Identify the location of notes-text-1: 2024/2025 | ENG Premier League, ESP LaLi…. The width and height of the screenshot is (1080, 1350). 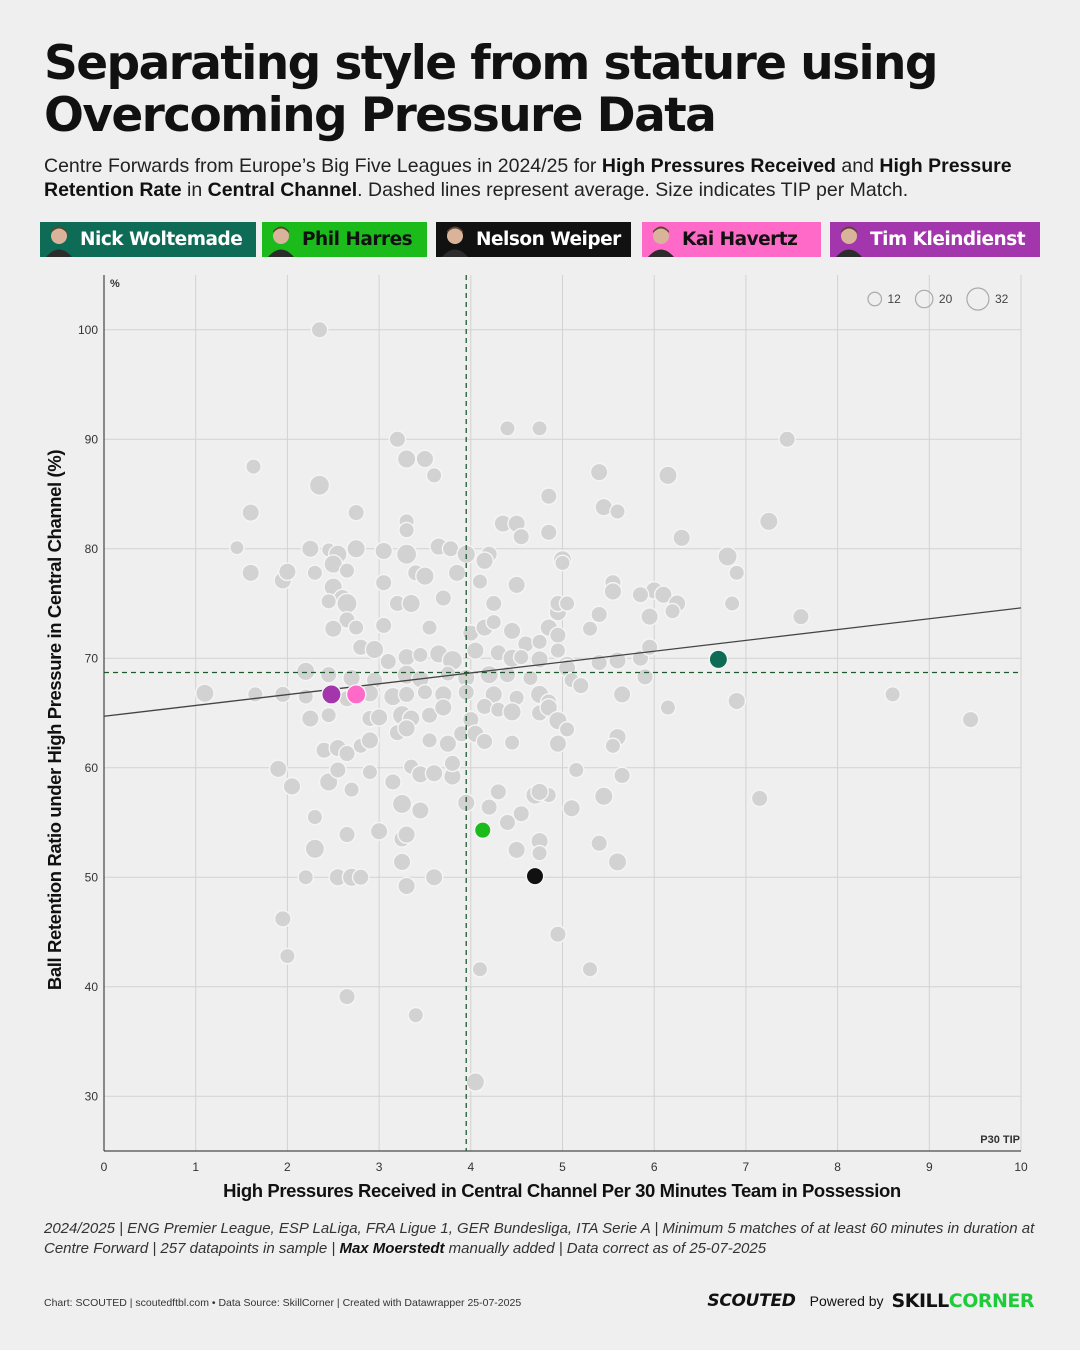
(539, 1238).